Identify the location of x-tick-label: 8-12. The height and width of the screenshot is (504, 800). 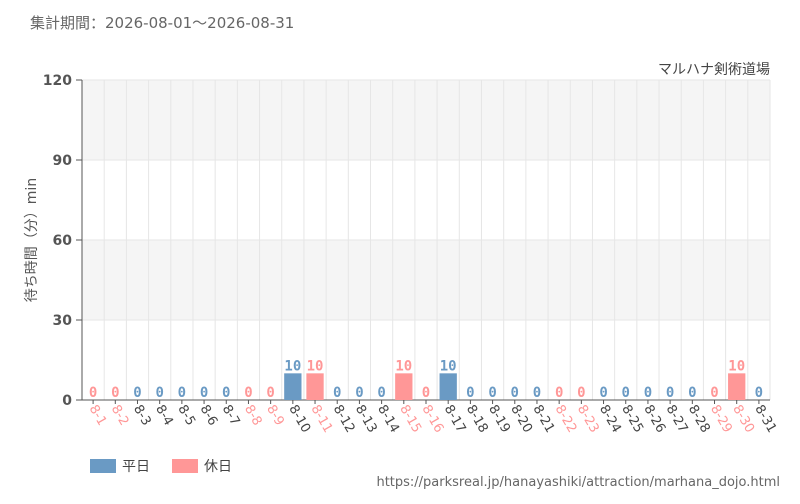
(344, 419).